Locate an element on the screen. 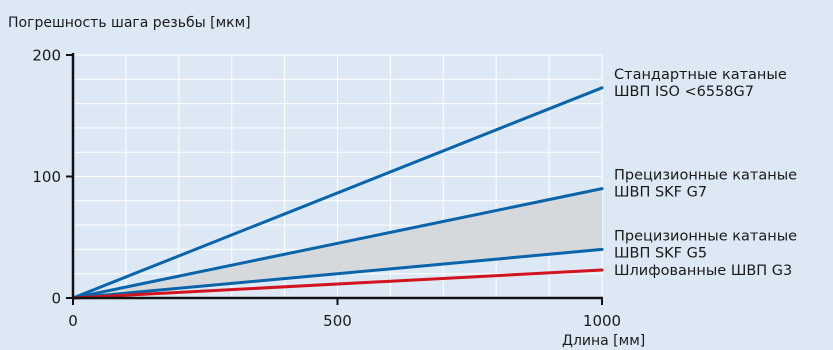  series-label: Стандартные катаные is located at coordinates (700, 75).